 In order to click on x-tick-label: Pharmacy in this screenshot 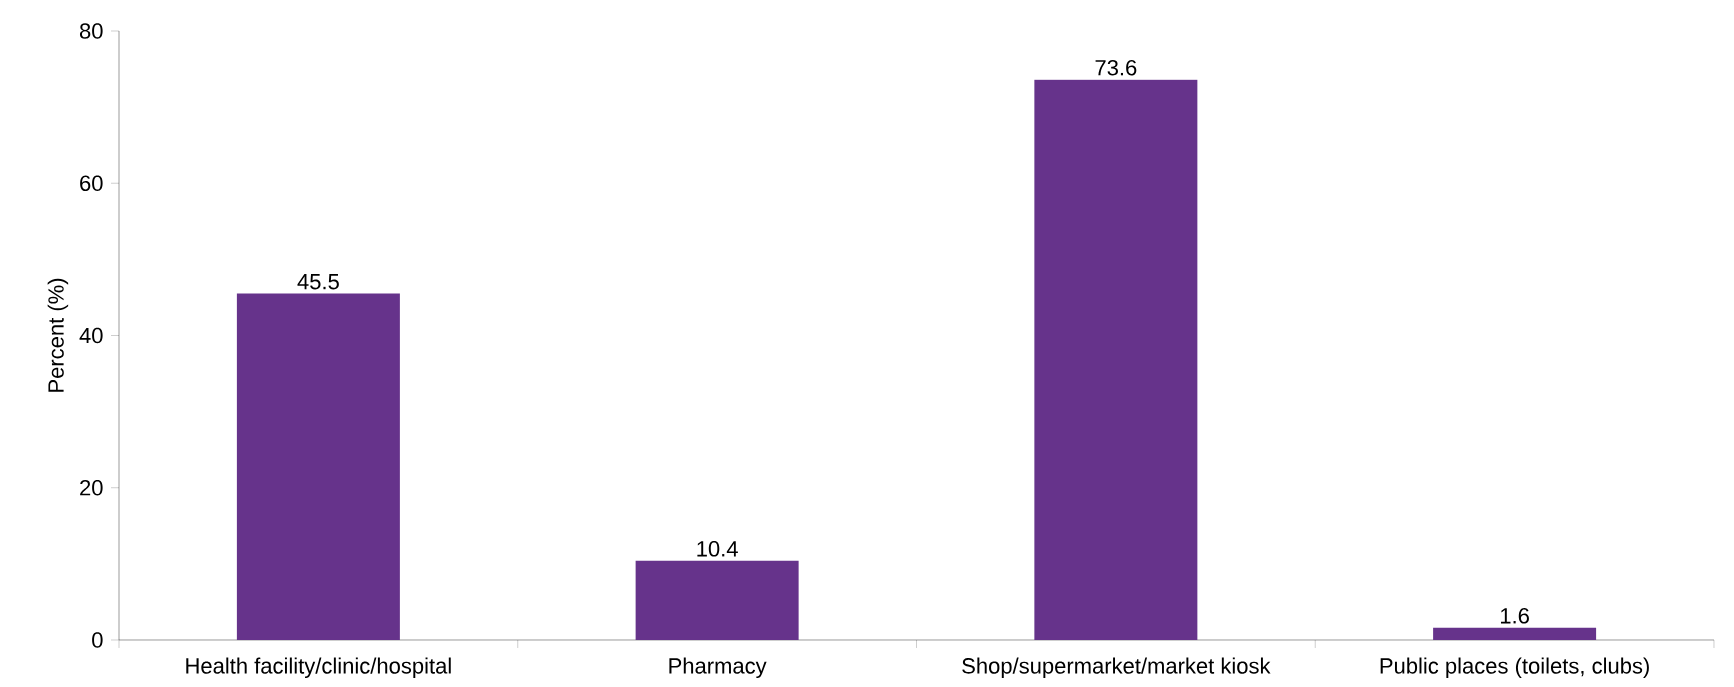, I will do `click(718, 668)`.